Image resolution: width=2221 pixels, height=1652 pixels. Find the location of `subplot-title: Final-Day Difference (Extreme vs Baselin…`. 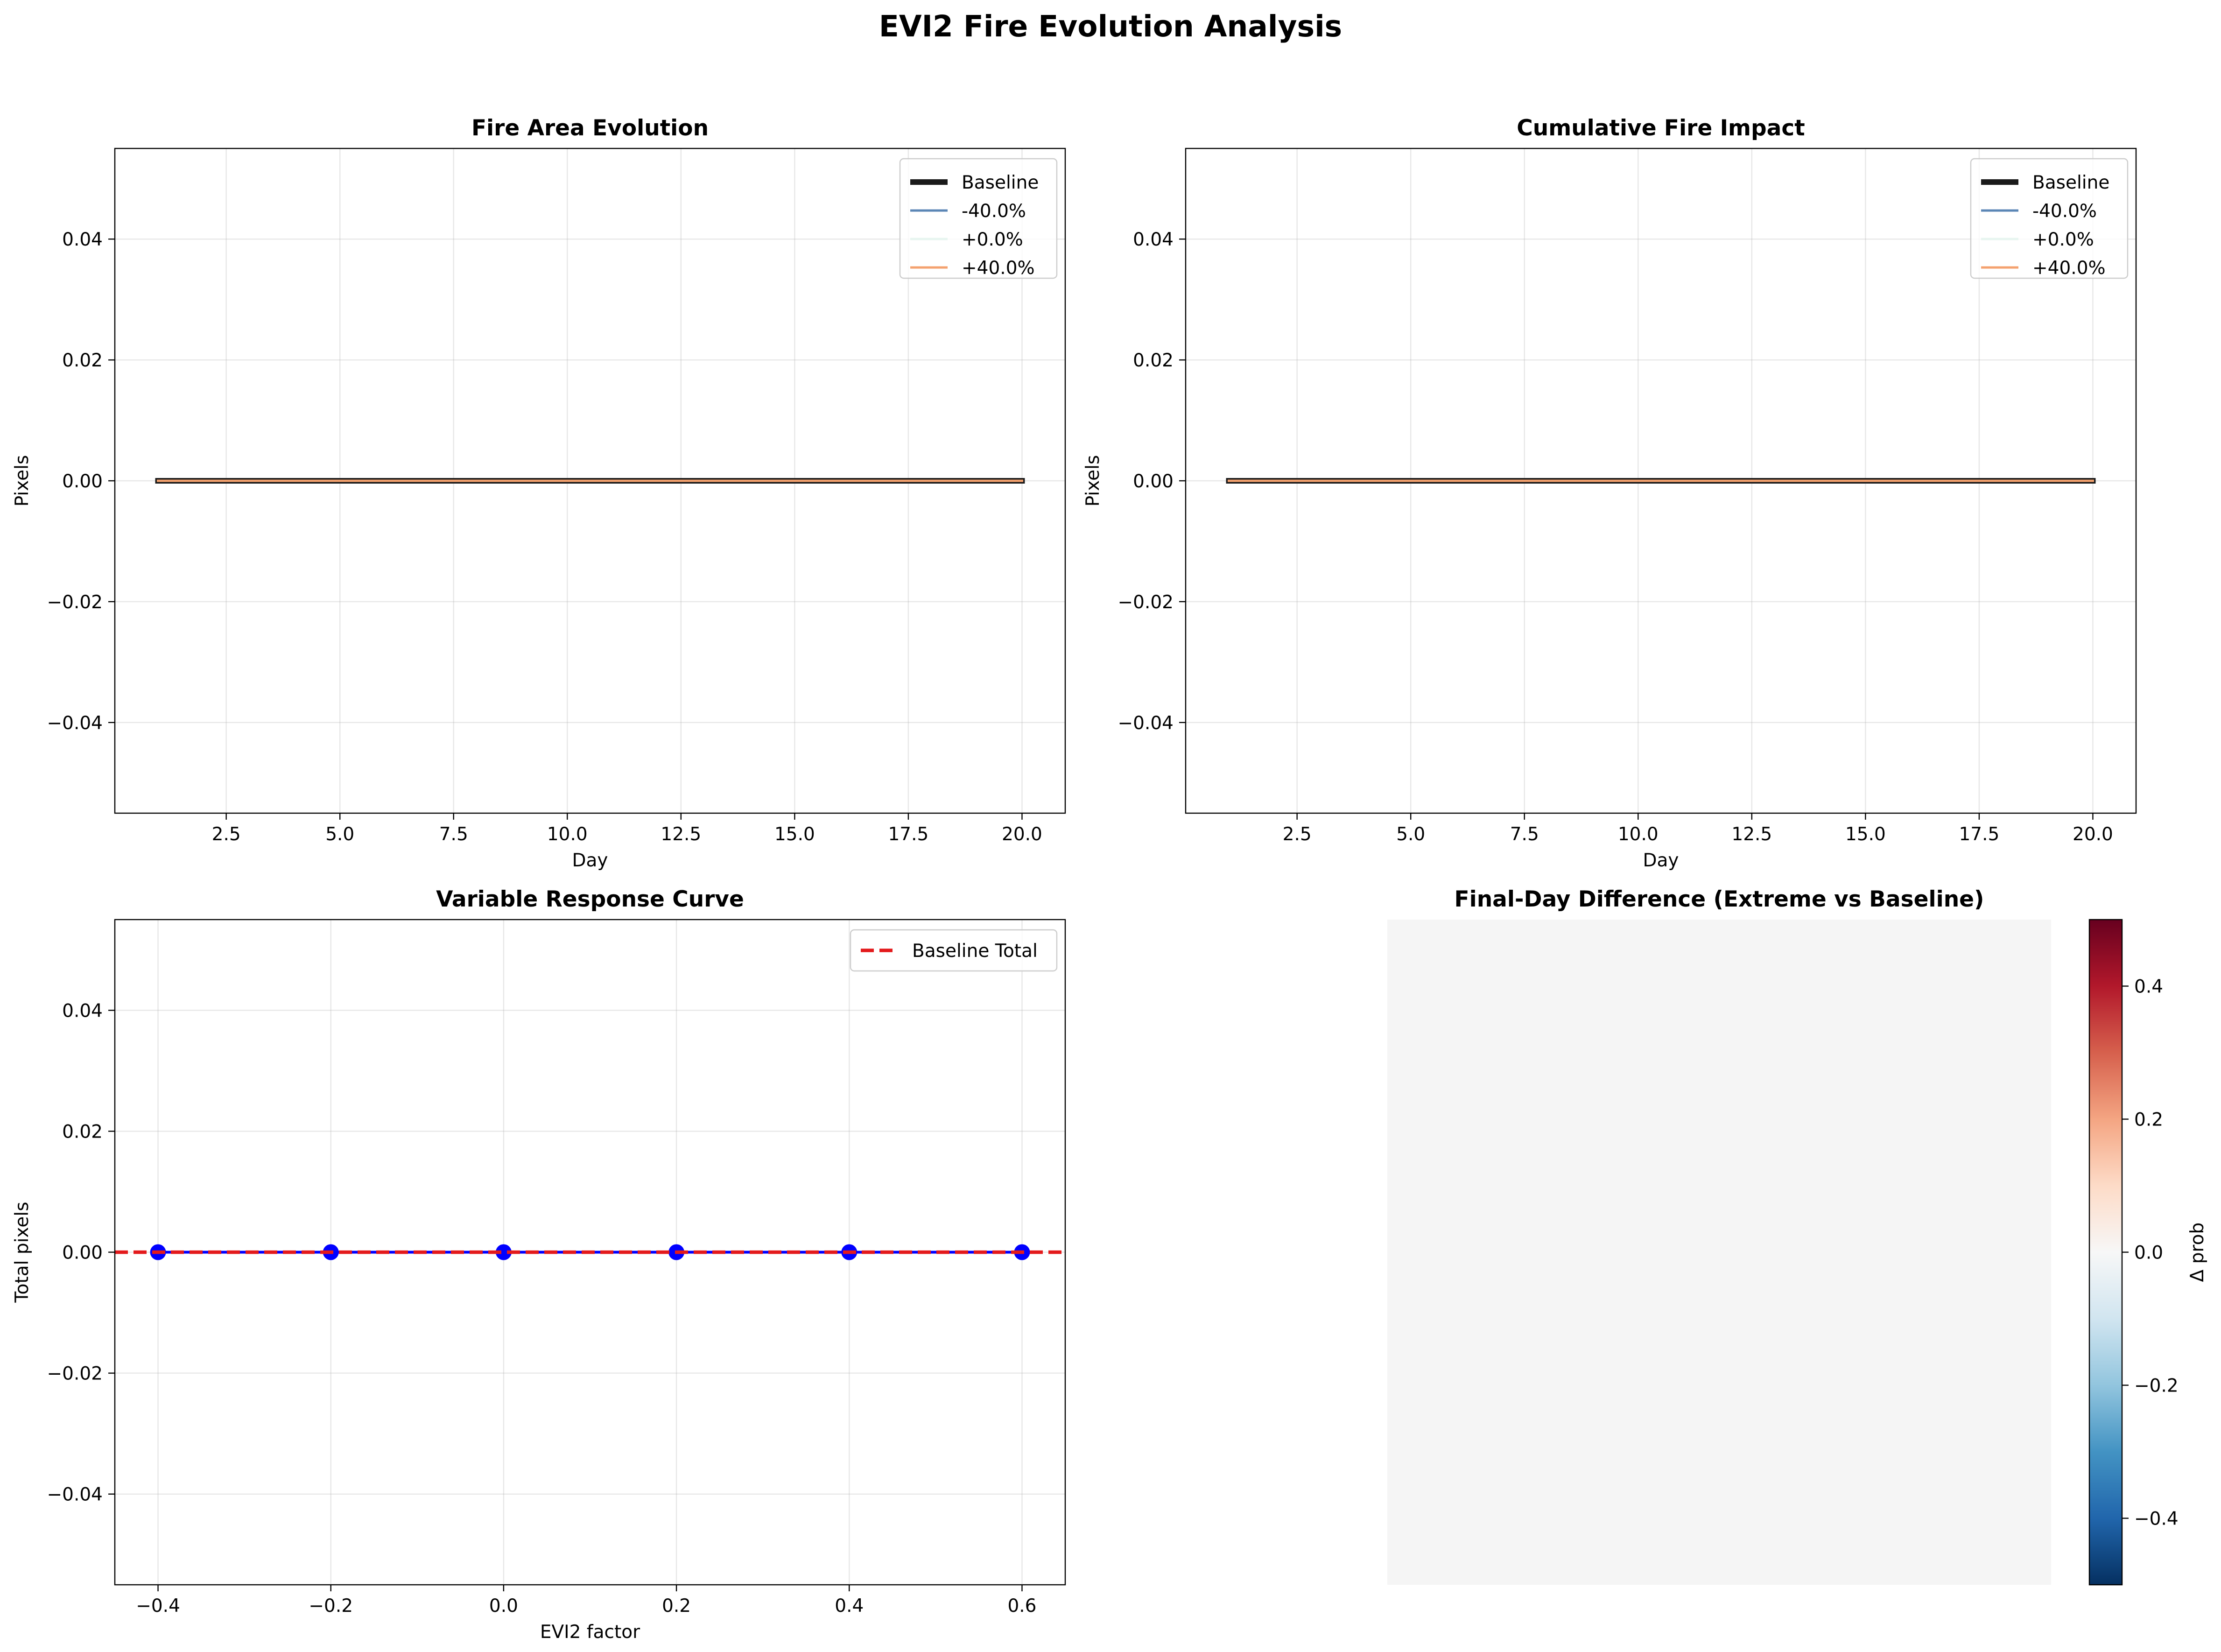

subplot-title: Final-Day Difference (Extreme vs Baselin… is located at coordinates (1719, 899).